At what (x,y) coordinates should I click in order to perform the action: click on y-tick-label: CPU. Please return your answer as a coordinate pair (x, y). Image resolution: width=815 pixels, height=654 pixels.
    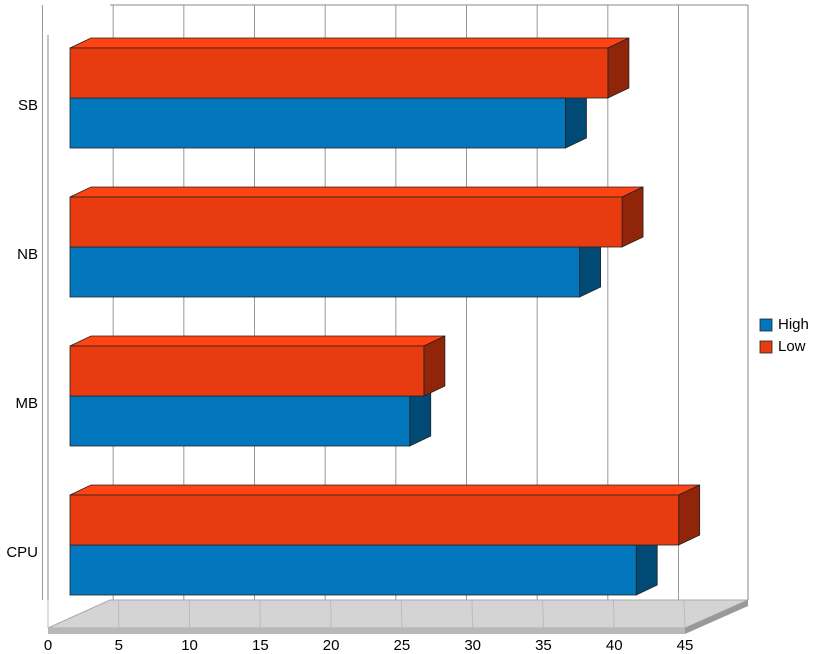
    Looking at the image, I should click on (22, 552).